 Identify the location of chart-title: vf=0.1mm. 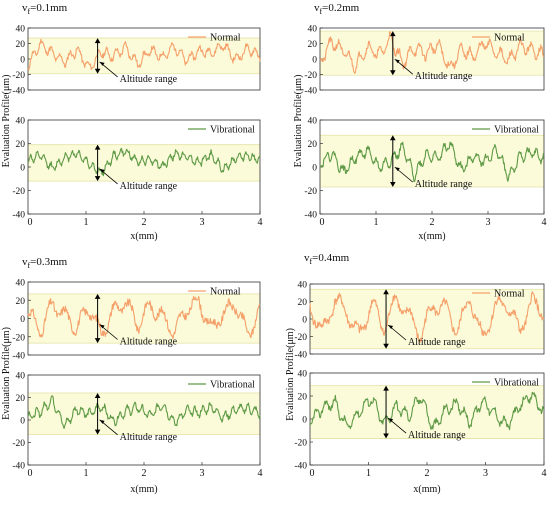
(45, 9).